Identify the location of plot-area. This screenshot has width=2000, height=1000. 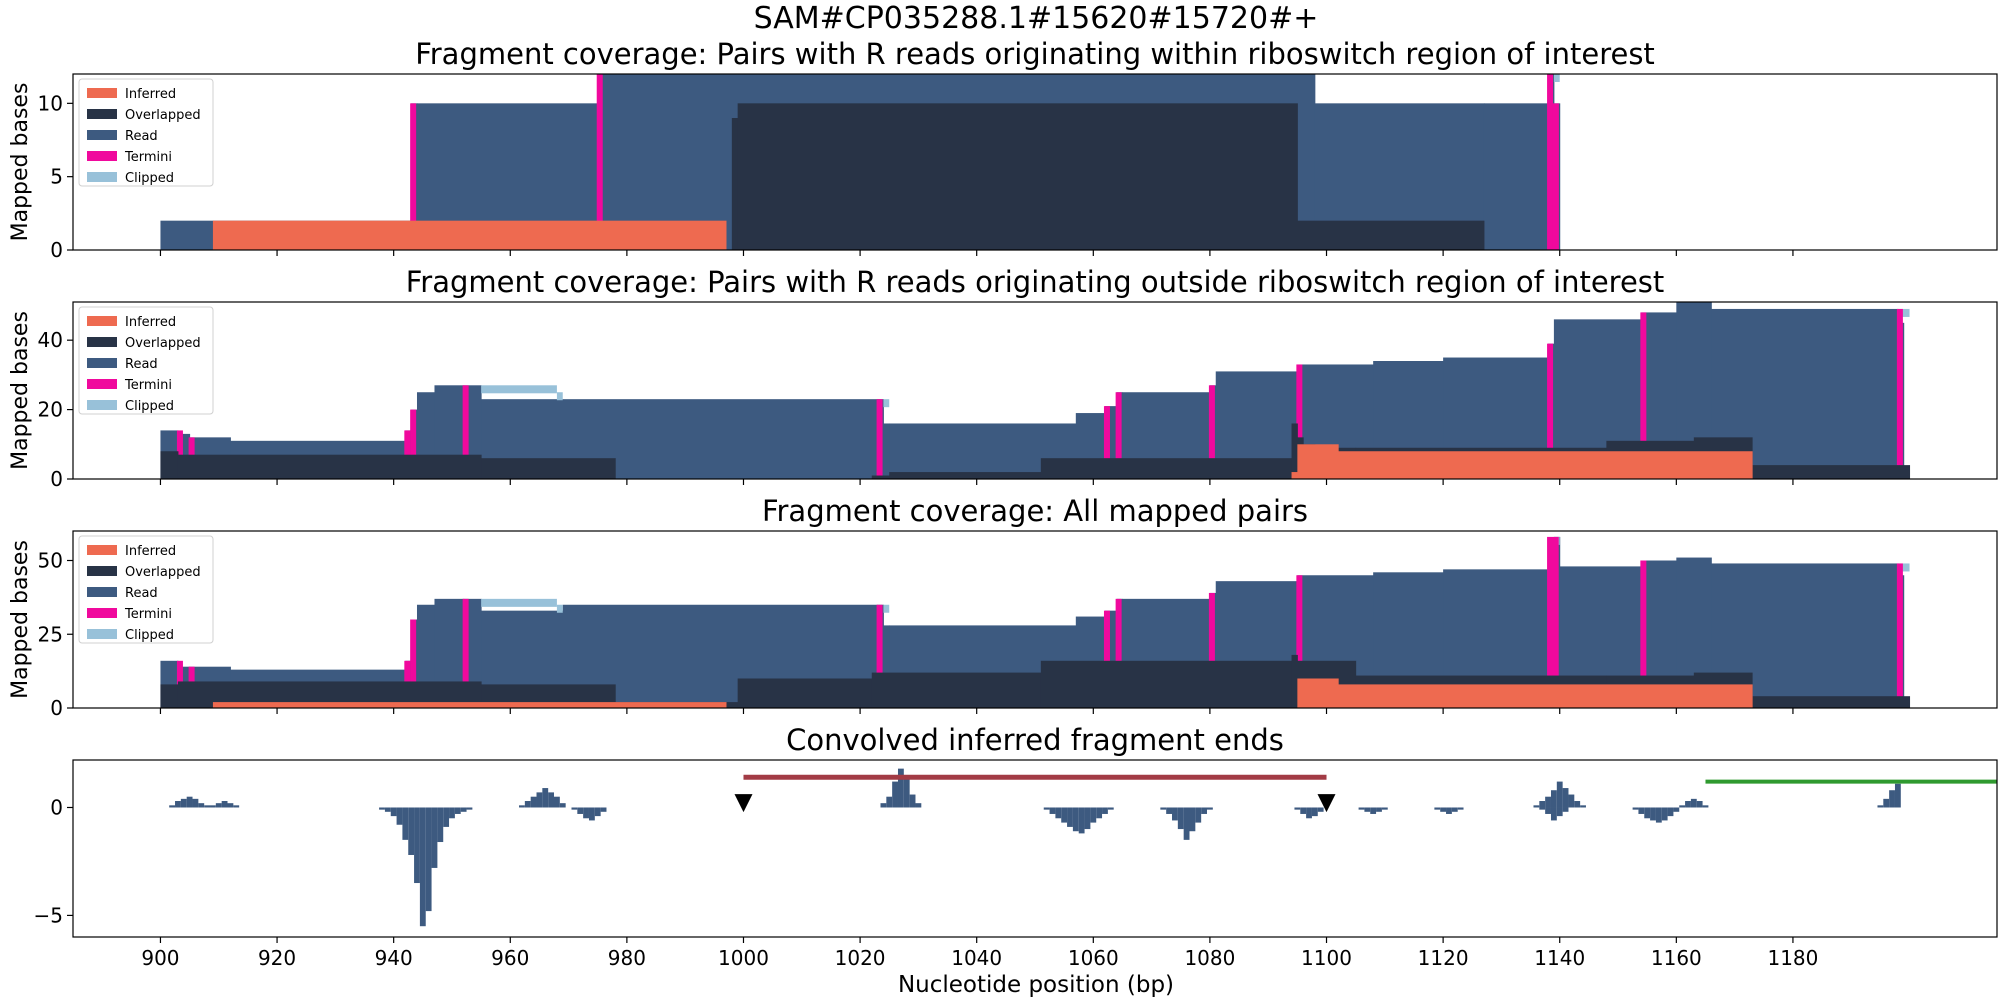
(860, 162).